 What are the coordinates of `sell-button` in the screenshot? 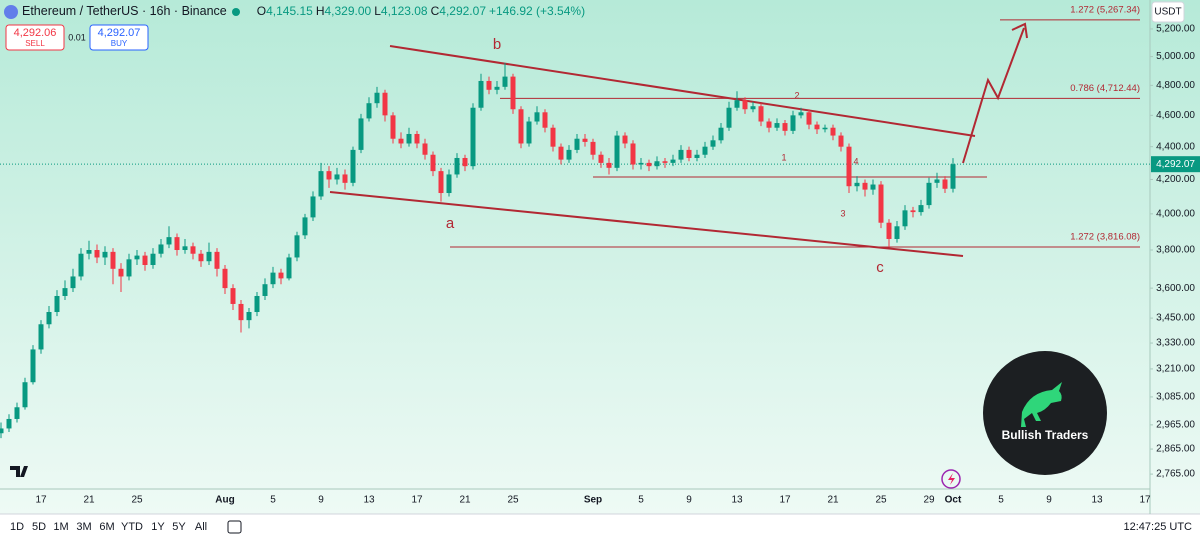 It's located at (35, 37).